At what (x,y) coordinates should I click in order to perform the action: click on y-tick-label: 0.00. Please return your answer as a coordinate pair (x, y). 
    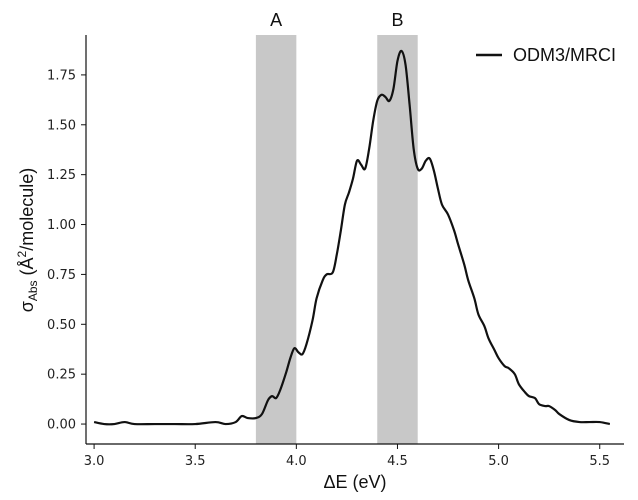
    Looking at the image, I should click on (61, 425).